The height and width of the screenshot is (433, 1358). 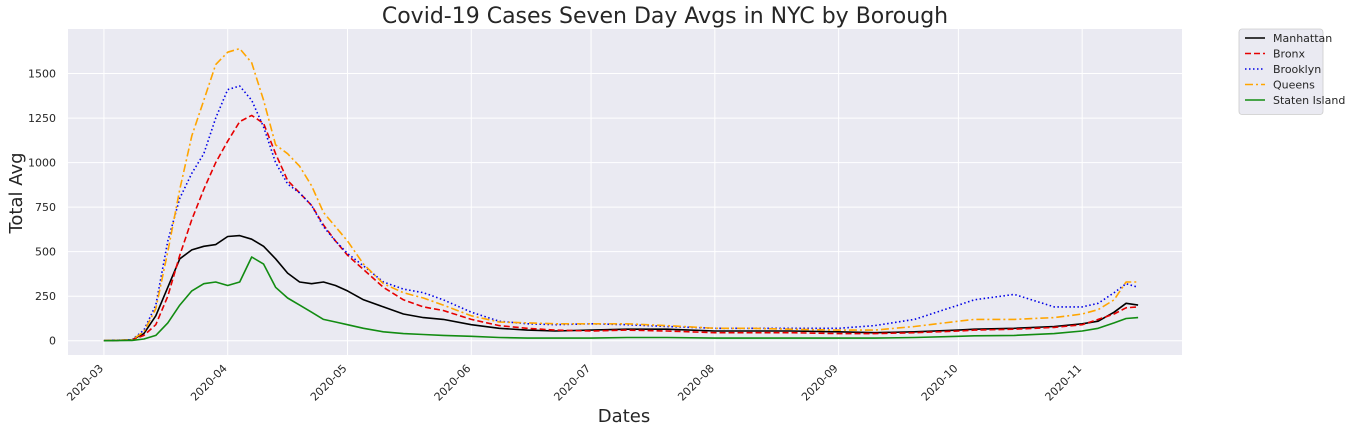 I want to click on y-tick-label: 1250, so click(x=42, y=118).